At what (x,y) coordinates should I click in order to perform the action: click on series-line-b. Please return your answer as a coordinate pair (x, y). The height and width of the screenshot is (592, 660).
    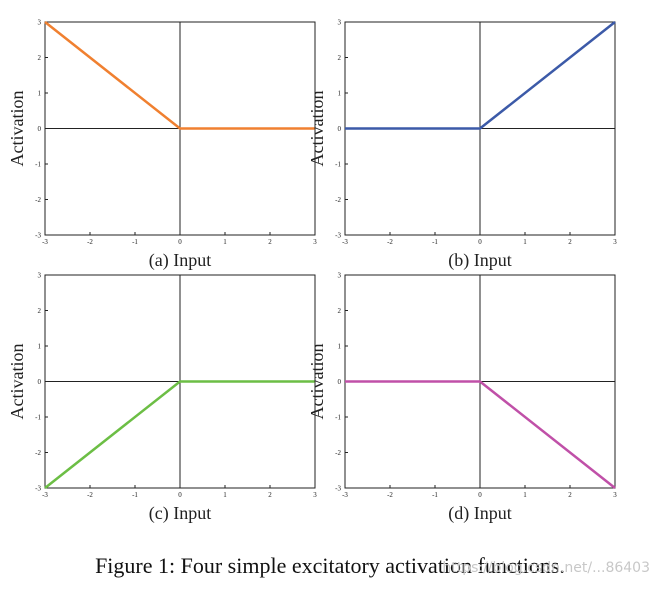
    Looking at the image, I should click on (480, 75).